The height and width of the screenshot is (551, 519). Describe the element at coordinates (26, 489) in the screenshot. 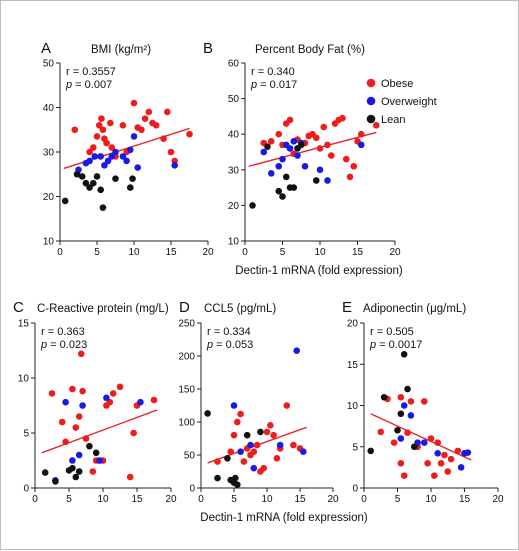

I see `y-tick-label: 0` at that location.